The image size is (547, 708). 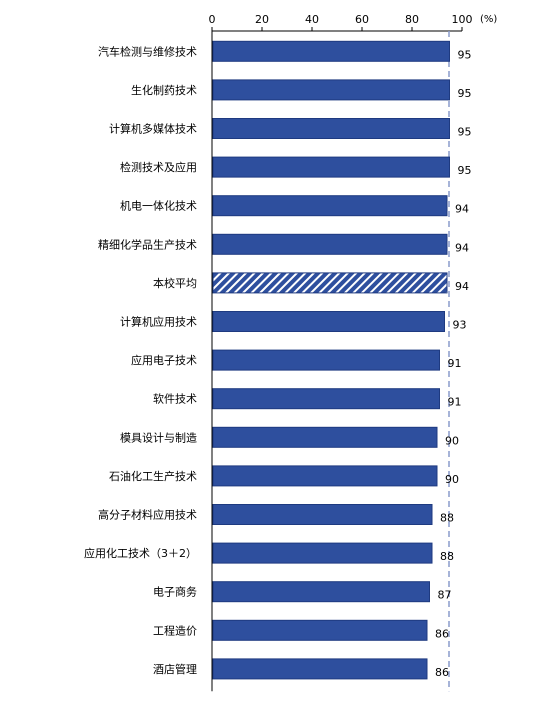 What do you see at coordinates (147, 51) in the screenshot?
I see `category-label: 汽车检测与维修技术` at bounding box center [147, 51].